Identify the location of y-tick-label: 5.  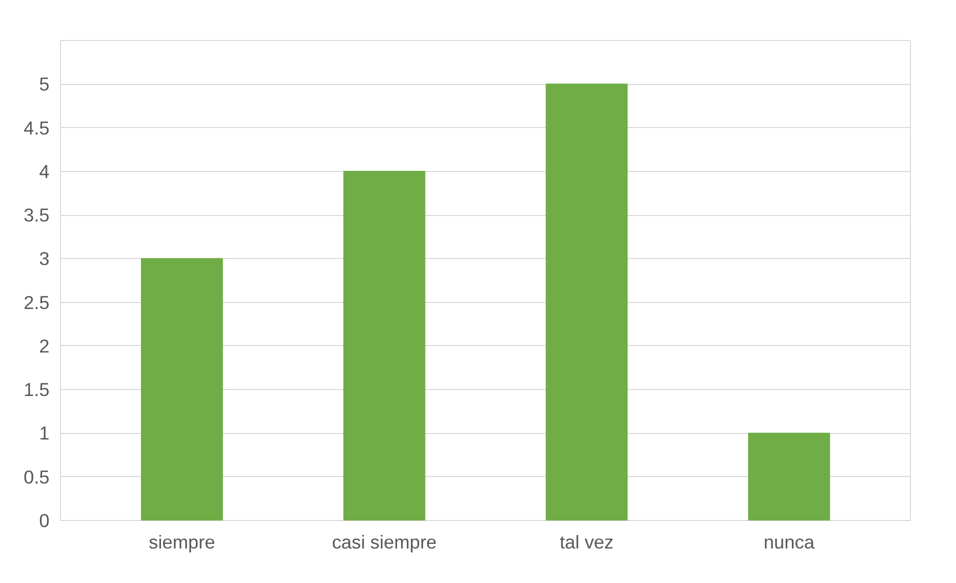
(44, 84).